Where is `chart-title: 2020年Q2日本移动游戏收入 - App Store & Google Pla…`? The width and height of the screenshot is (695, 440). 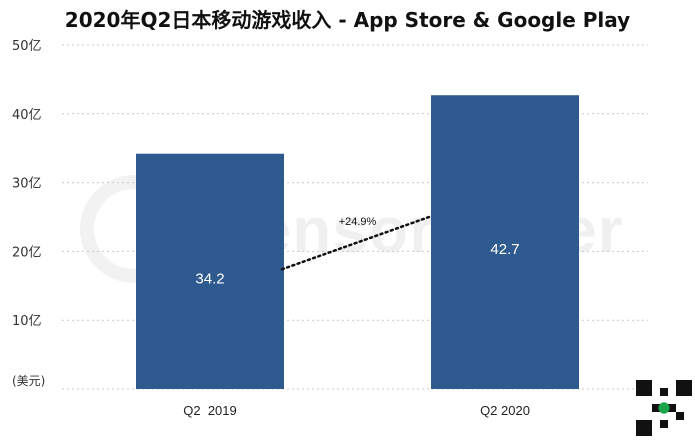 chart-title: 2020年Q2日本移动游戏收入 - App Store & Google Pla… is located at coordinates (347, 20).